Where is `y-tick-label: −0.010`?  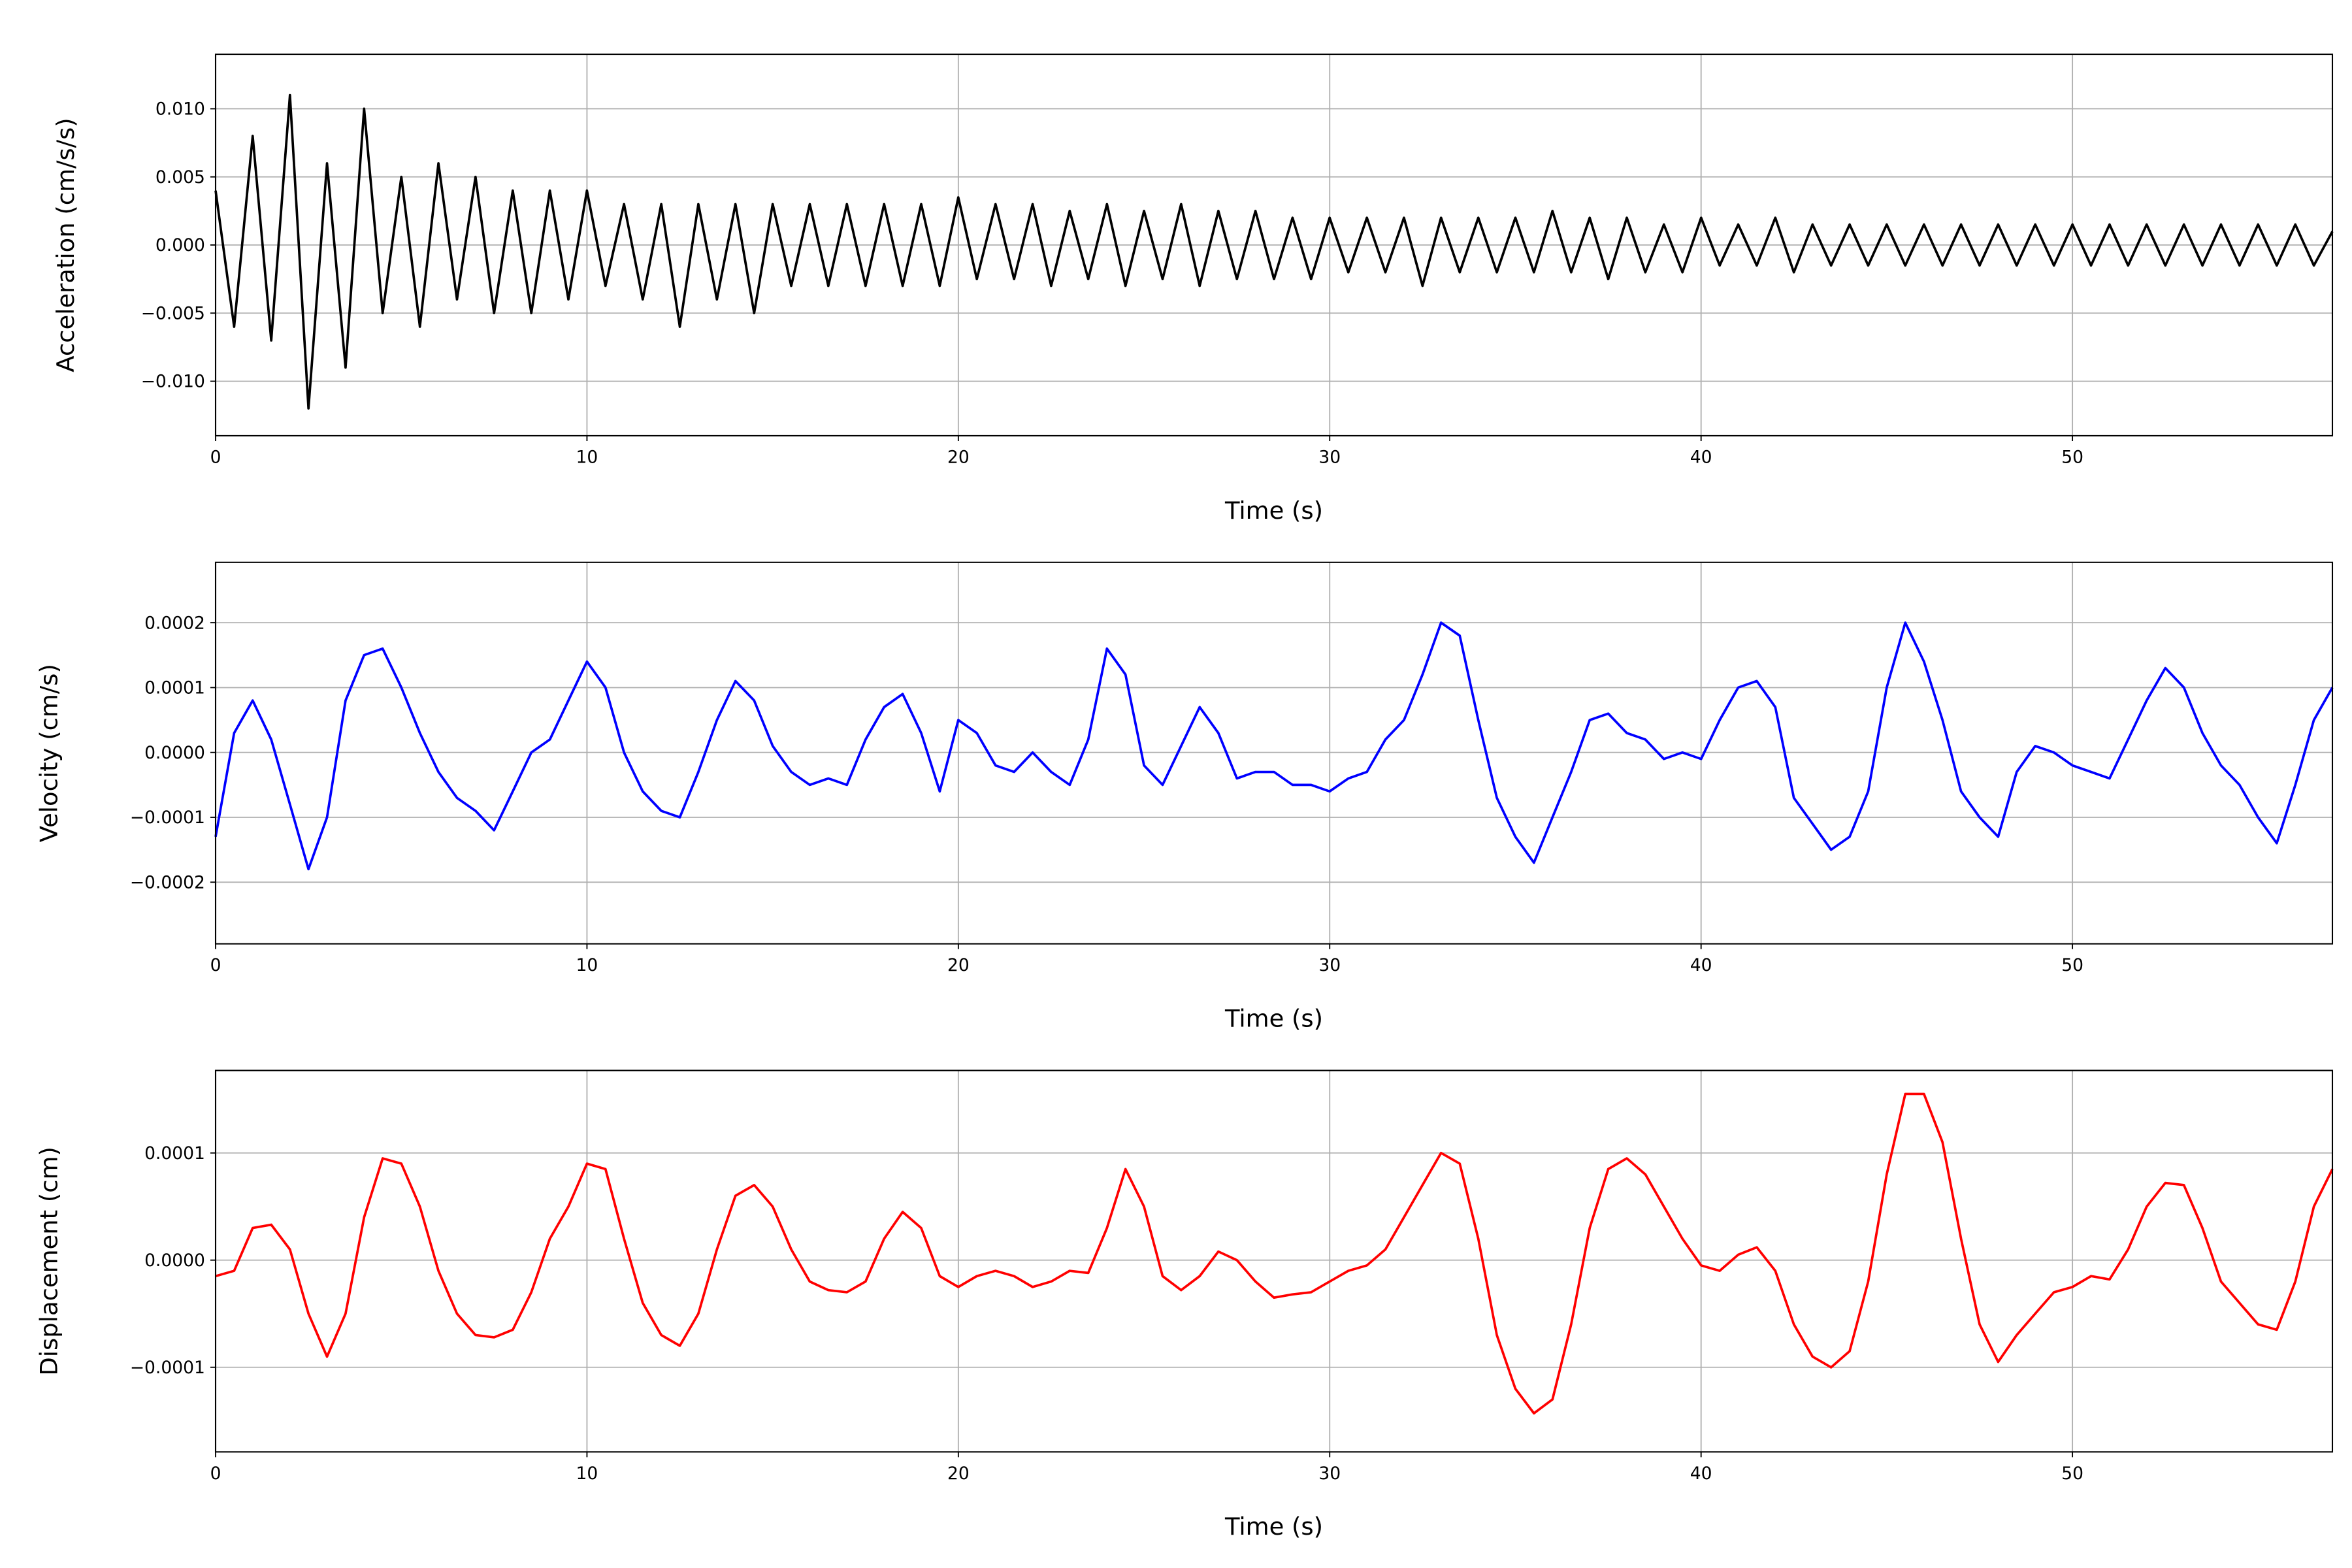 y-tick-label: −0.010 is located at coordinates (173, 382).